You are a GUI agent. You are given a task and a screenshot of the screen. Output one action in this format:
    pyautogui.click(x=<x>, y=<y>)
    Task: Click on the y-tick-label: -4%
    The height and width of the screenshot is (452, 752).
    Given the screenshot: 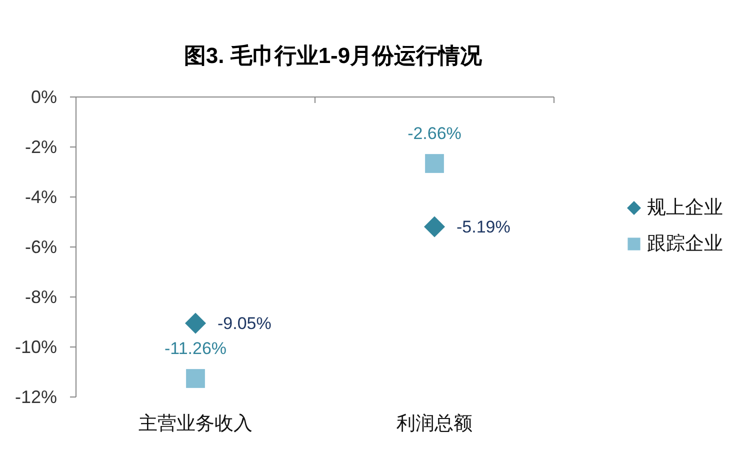 What is the action you would take?
    pyautogui.click(x=40, y=197)
    